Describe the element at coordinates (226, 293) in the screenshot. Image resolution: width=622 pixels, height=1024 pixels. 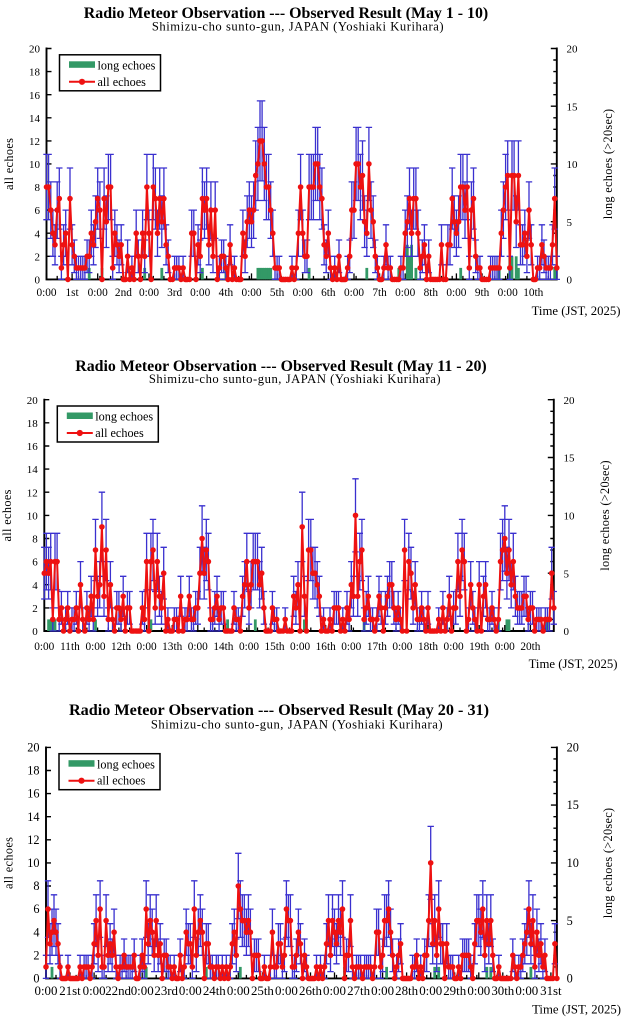
I see `svg-text: 4th` at that location.